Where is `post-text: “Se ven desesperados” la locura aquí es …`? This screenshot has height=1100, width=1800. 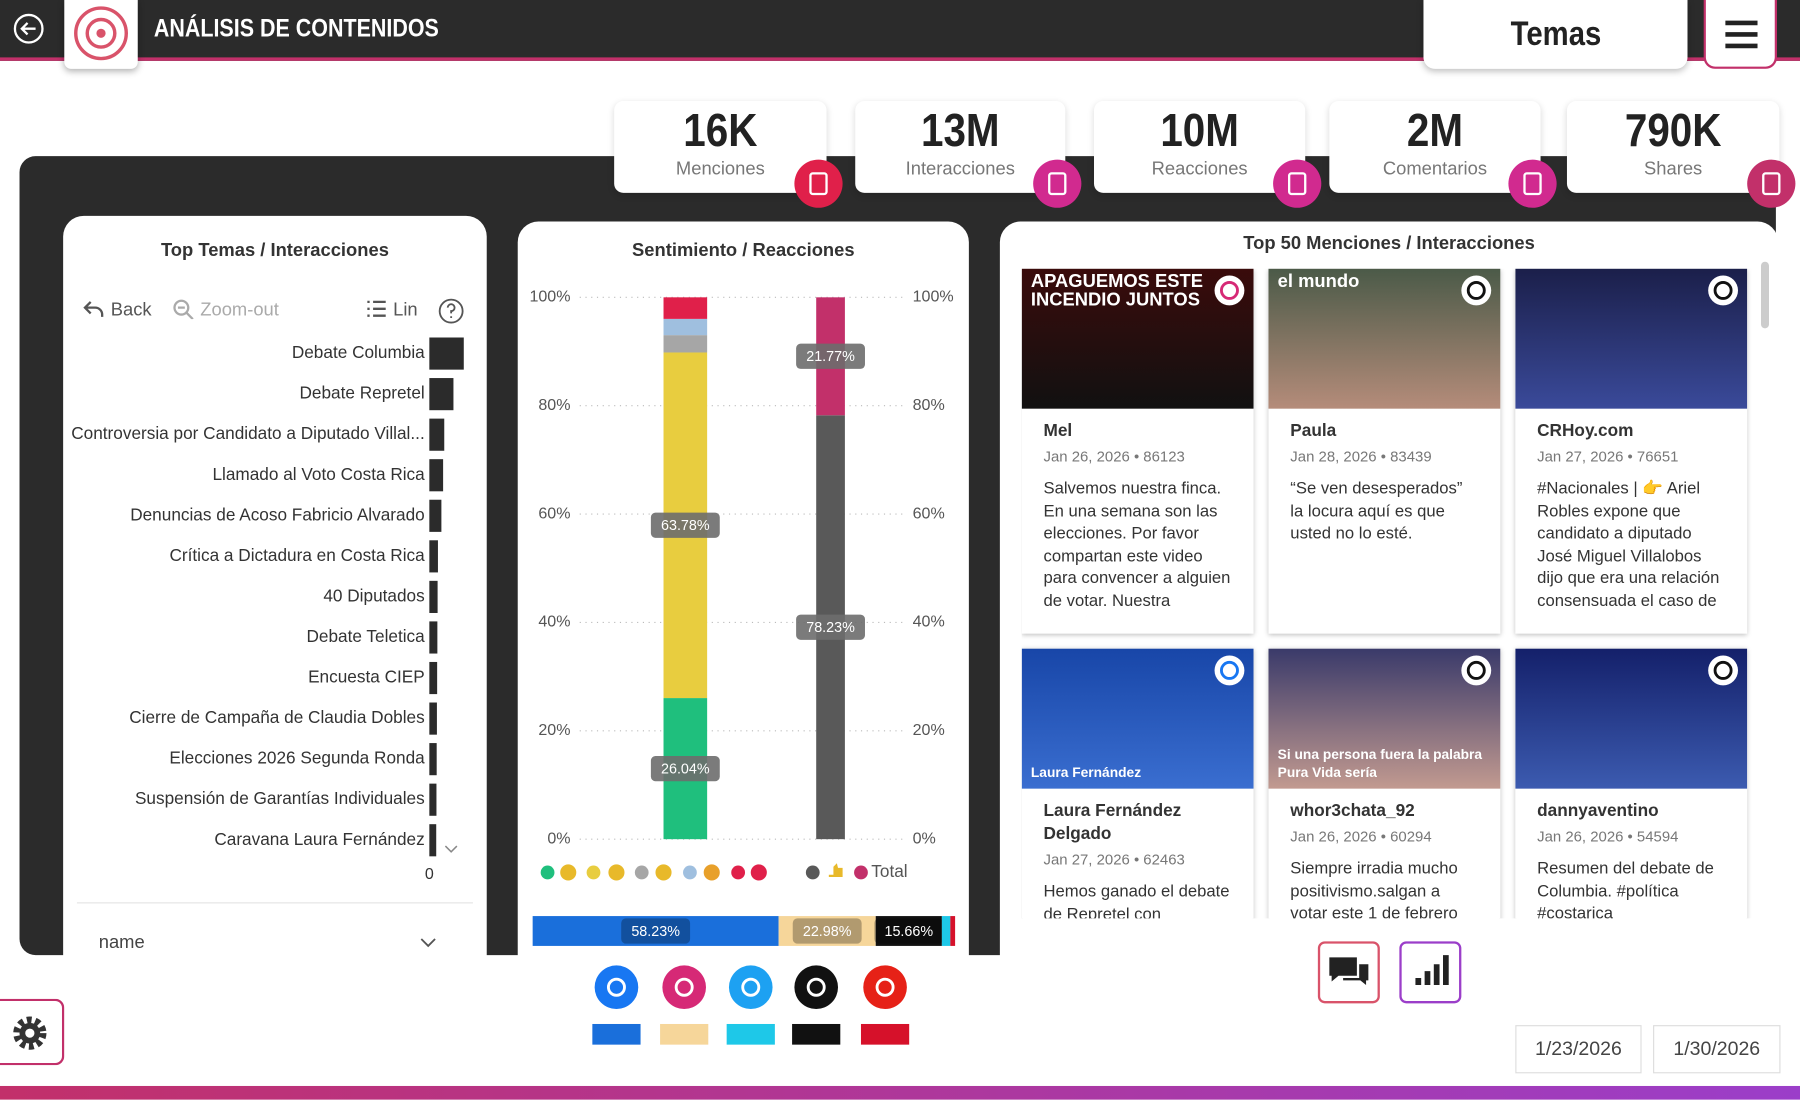 post-text: “Se ven desesperados” la locura aquí es … is located at coordinates (1376, 511).